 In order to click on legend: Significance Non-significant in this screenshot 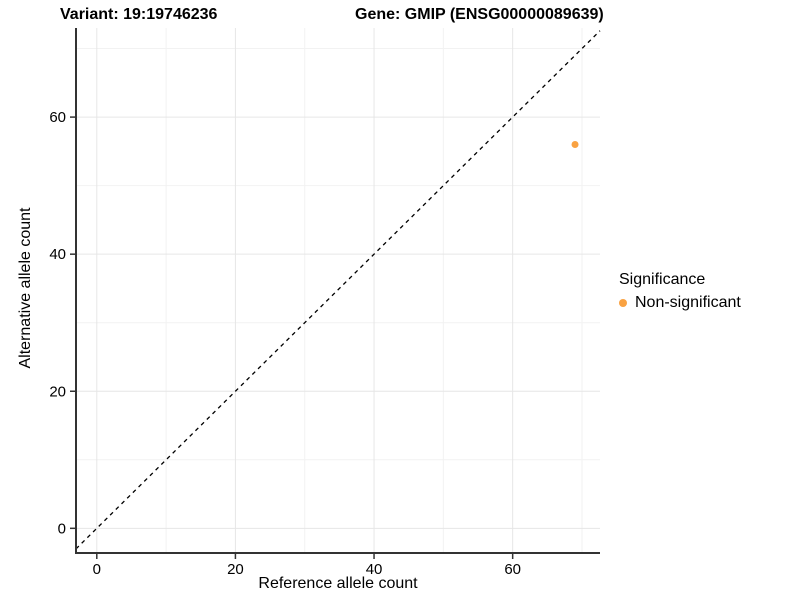, I will do `click(680, 291)`.